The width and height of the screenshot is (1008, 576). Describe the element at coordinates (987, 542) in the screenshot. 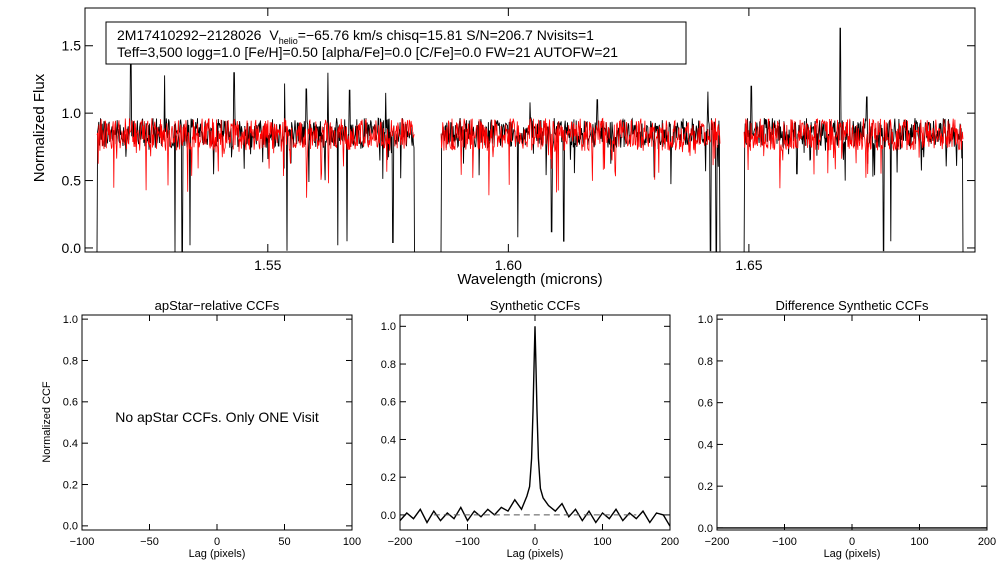

I see `difference-ccf-xtick-label: 200` at that location.